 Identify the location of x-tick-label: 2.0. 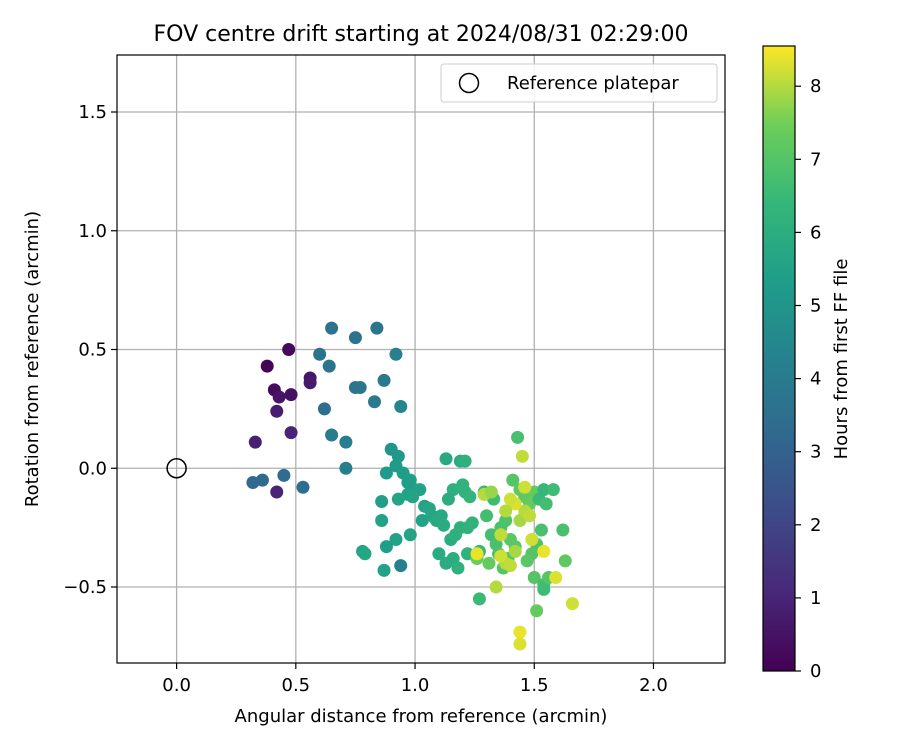
(653, 685).